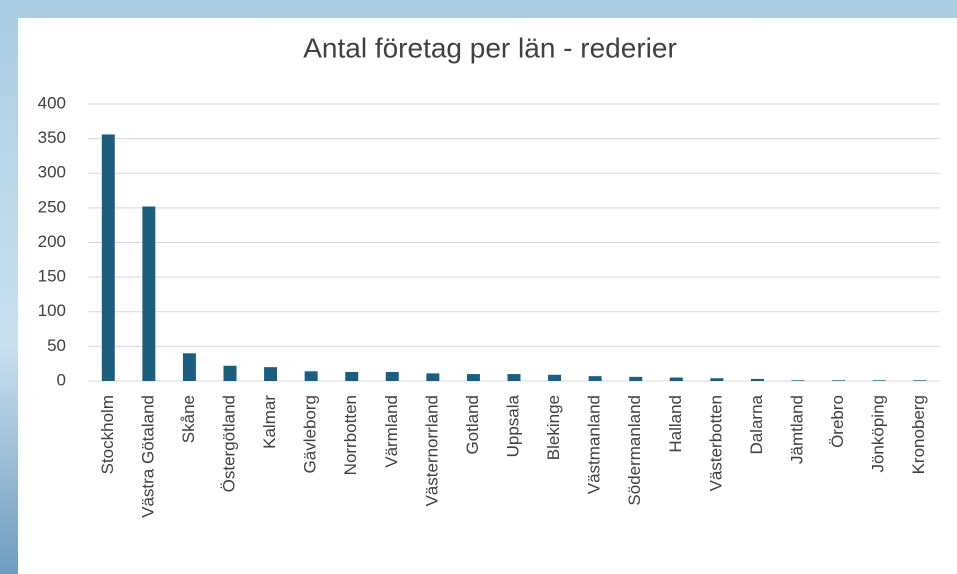  I want to click on y-tick-label: 100, so click(52, 310).